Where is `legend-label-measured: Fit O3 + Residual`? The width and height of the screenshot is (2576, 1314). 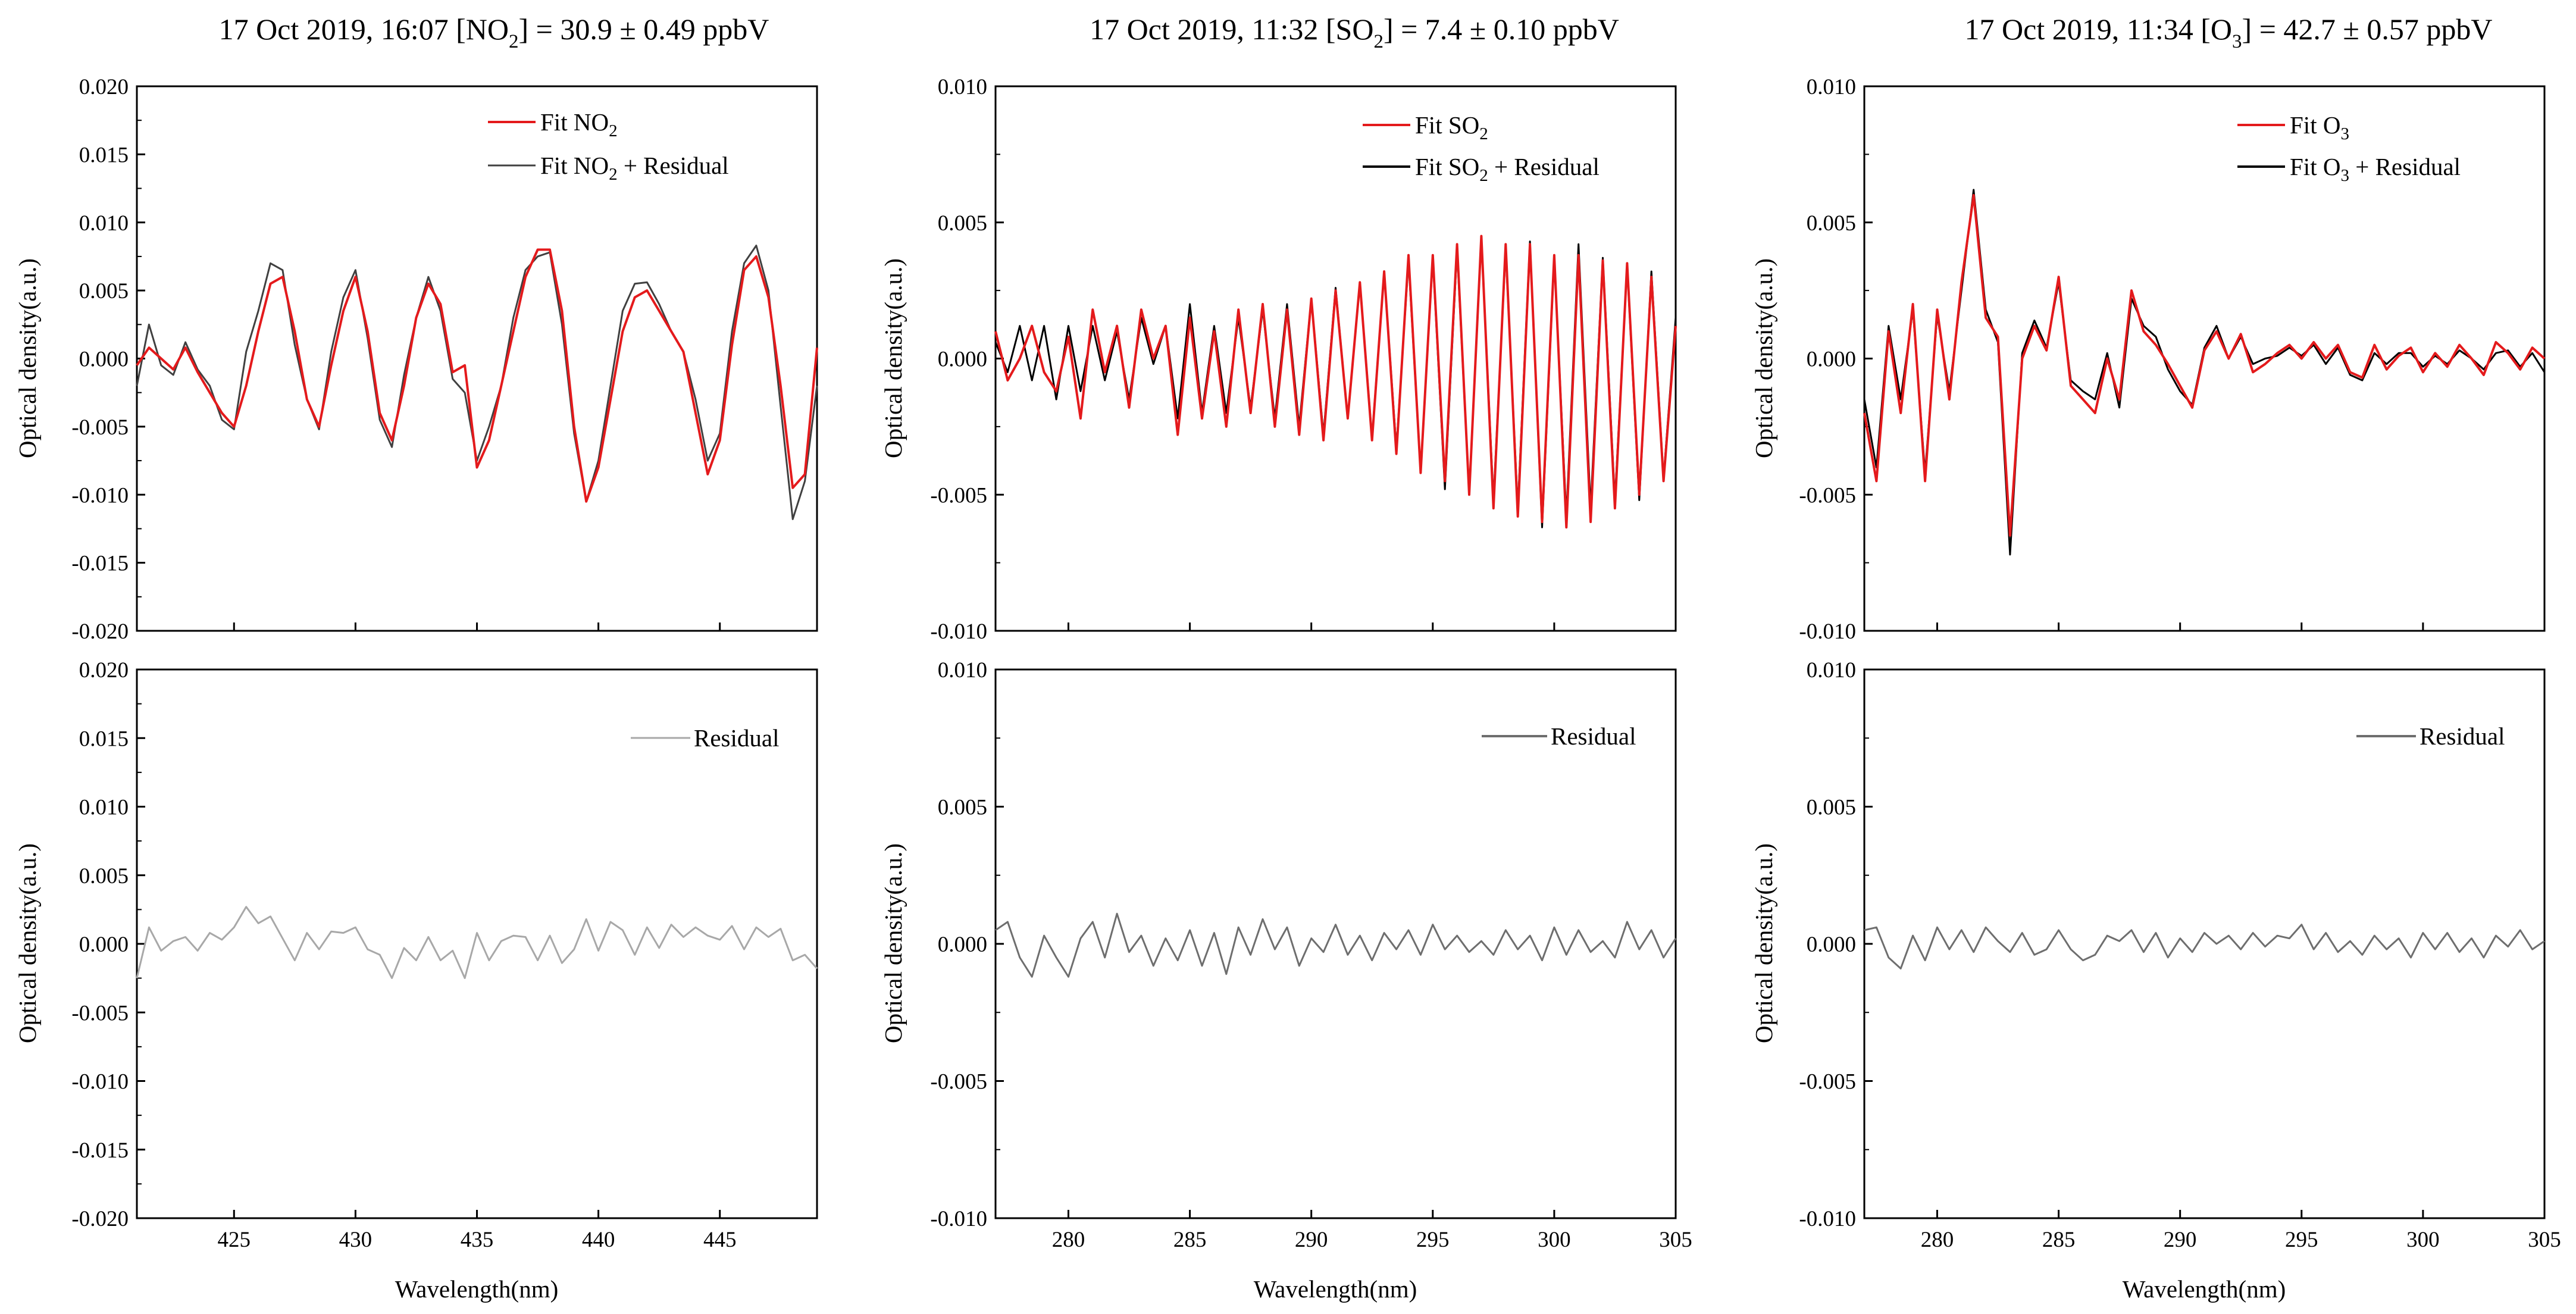
legend-label-measured: Fit O3 + Residual is located at coordinates (2375, 169).